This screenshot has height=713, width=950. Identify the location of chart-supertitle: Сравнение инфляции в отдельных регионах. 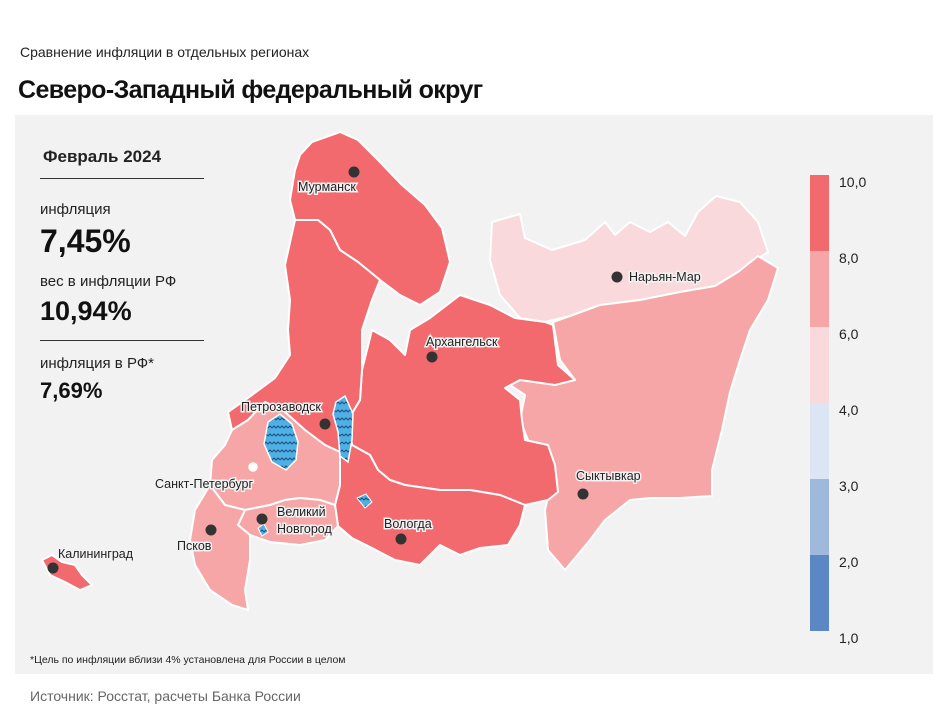
(165, 52).